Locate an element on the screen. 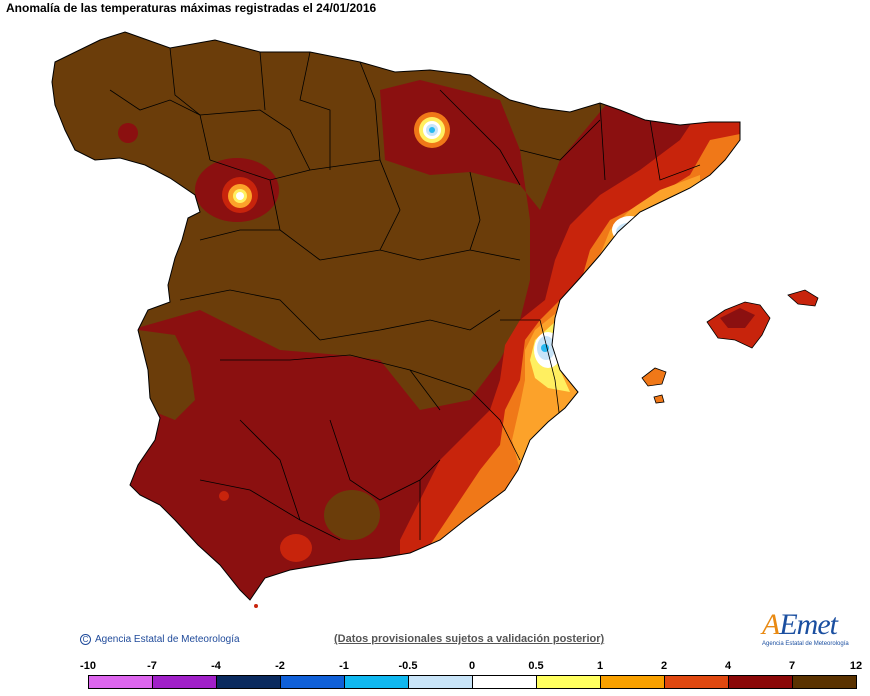 The image size is (870, 696). legend-tick: 4 is located at coordinates (728, 666).